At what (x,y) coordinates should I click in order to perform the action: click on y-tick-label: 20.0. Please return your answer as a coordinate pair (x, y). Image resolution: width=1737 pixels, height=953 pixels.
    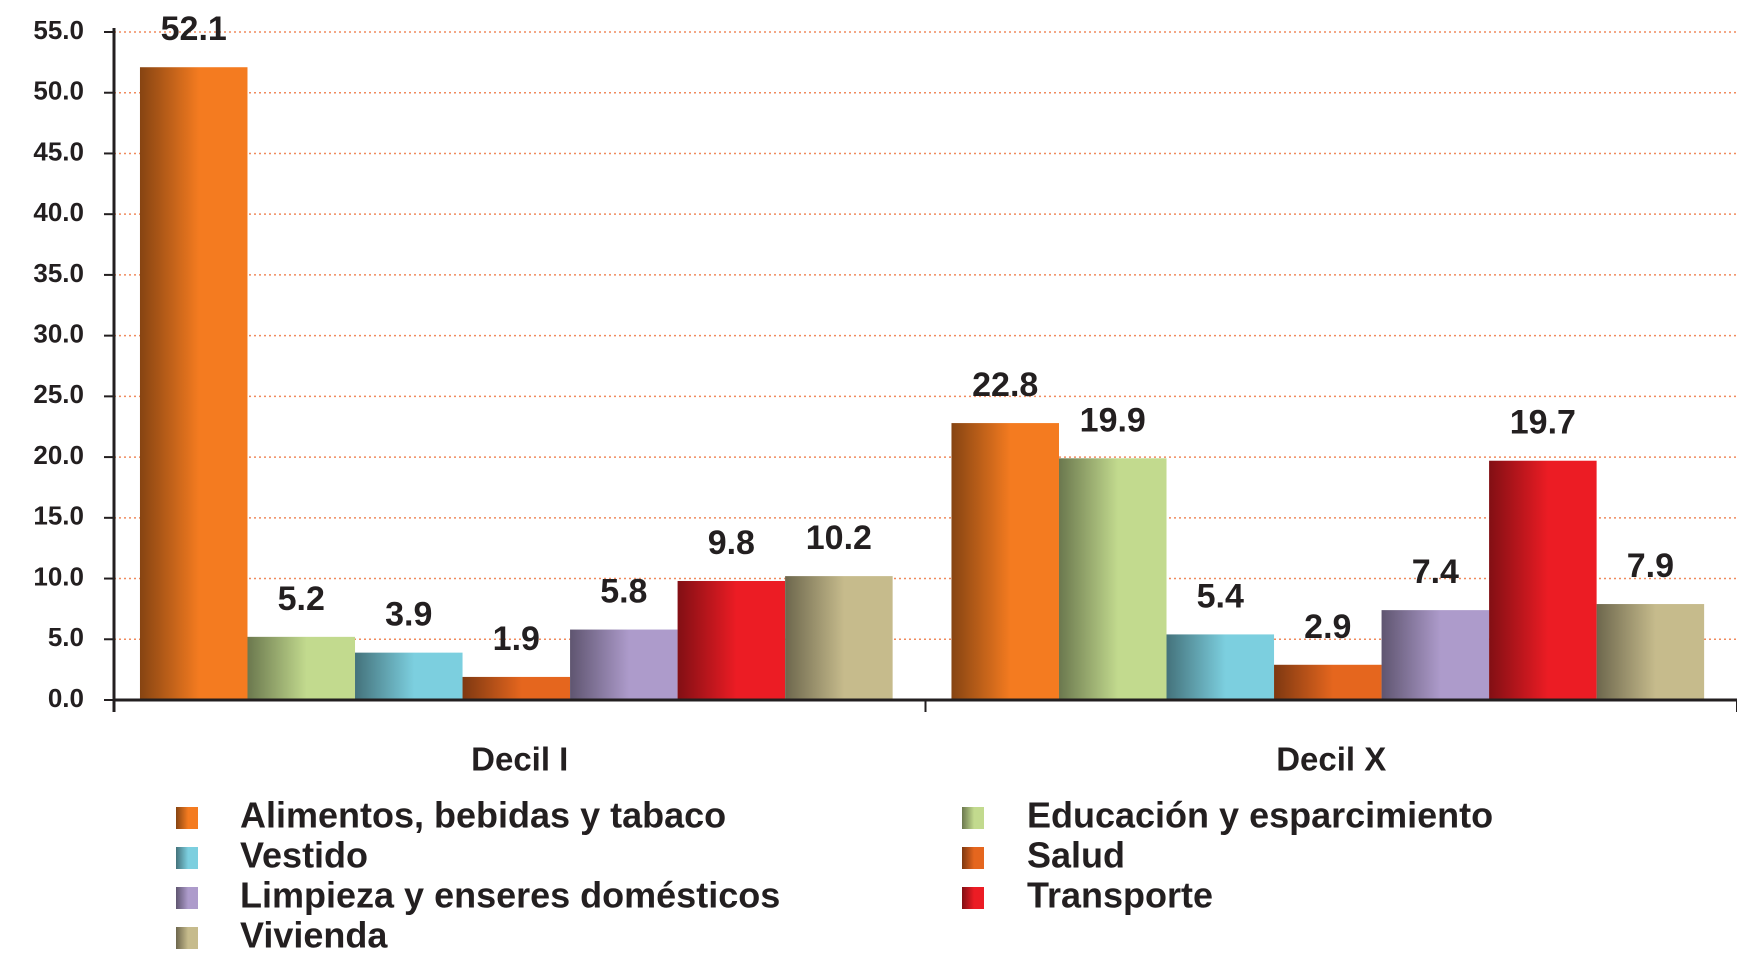
    Looking at the image, I should click on (58, 455).